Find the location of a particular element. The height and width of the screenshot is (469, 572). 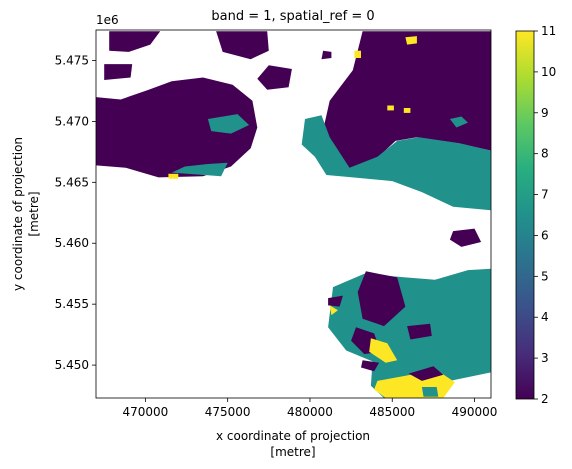

colorbar-ticks: 2 3 4 5 6 7 8 9 10 11 is located at coordinates (545, 215).